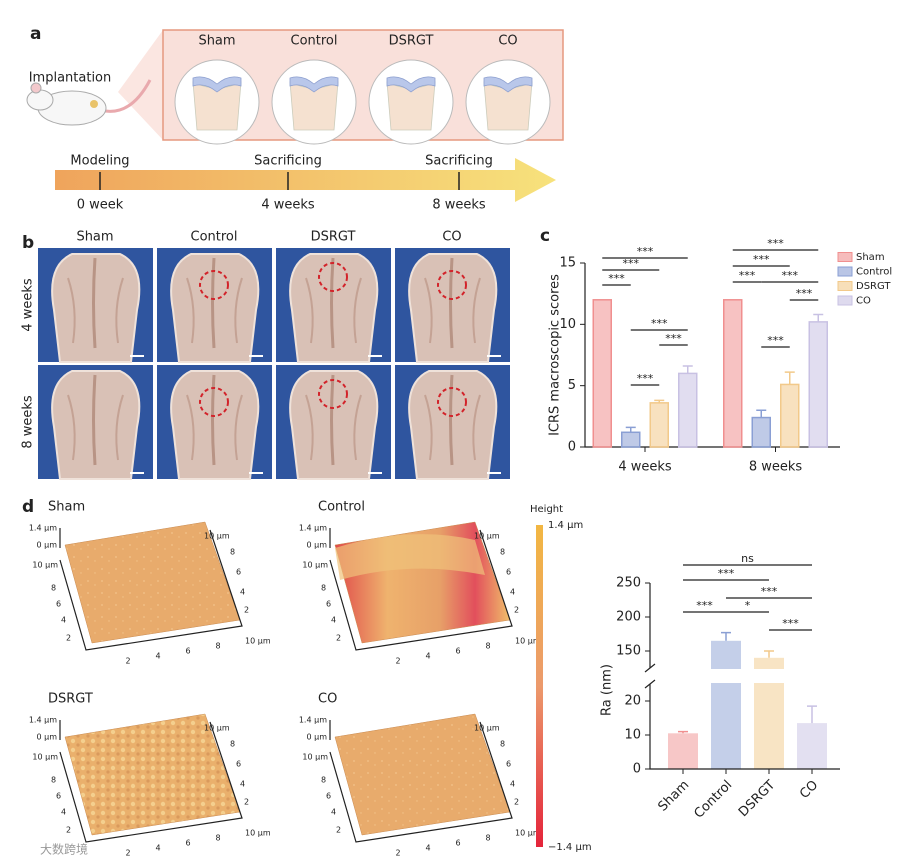 The width and height of the screenshot is (900, 864). Describe the element at coordinates (637, 769) in the screenshot. I see `y-tick-label: 0` at that location.